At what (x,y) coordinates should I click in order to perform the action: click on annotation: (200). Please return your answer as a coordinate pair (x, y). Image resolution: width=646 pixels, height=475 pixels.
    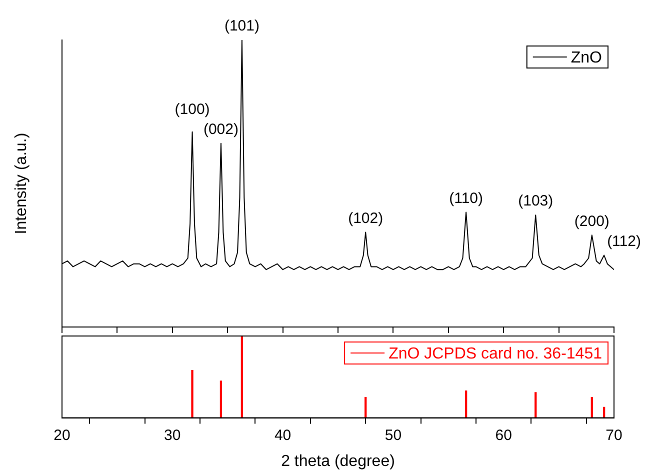
    Looking at the image, I should click on (592, 221).